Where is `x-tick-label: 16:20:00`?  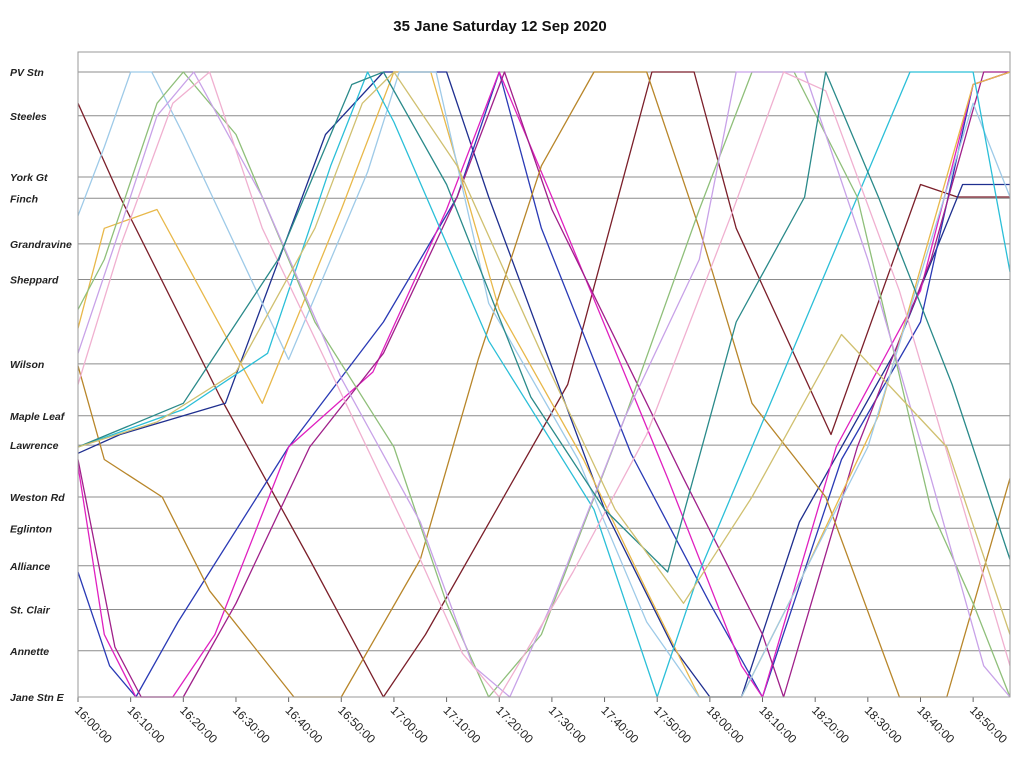
x-tick-label: 16:20:00 is located at coordinates (198, 724).